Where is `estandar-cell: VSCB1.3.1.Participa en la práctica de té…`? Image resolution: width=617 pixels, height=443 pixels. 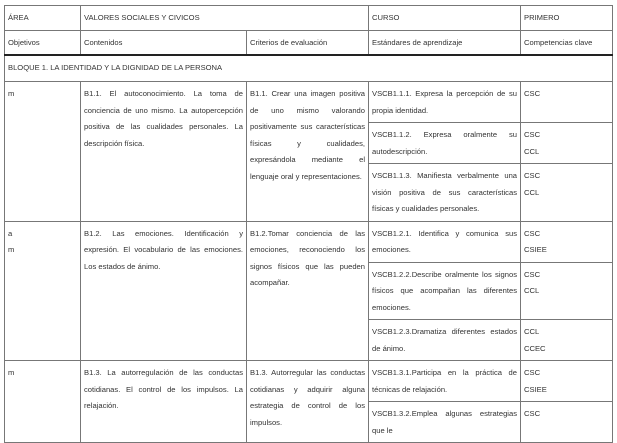 estandar-cell: VSCB1.3.1.Participa en la práctica de té… is located at coordinates (445, 381).